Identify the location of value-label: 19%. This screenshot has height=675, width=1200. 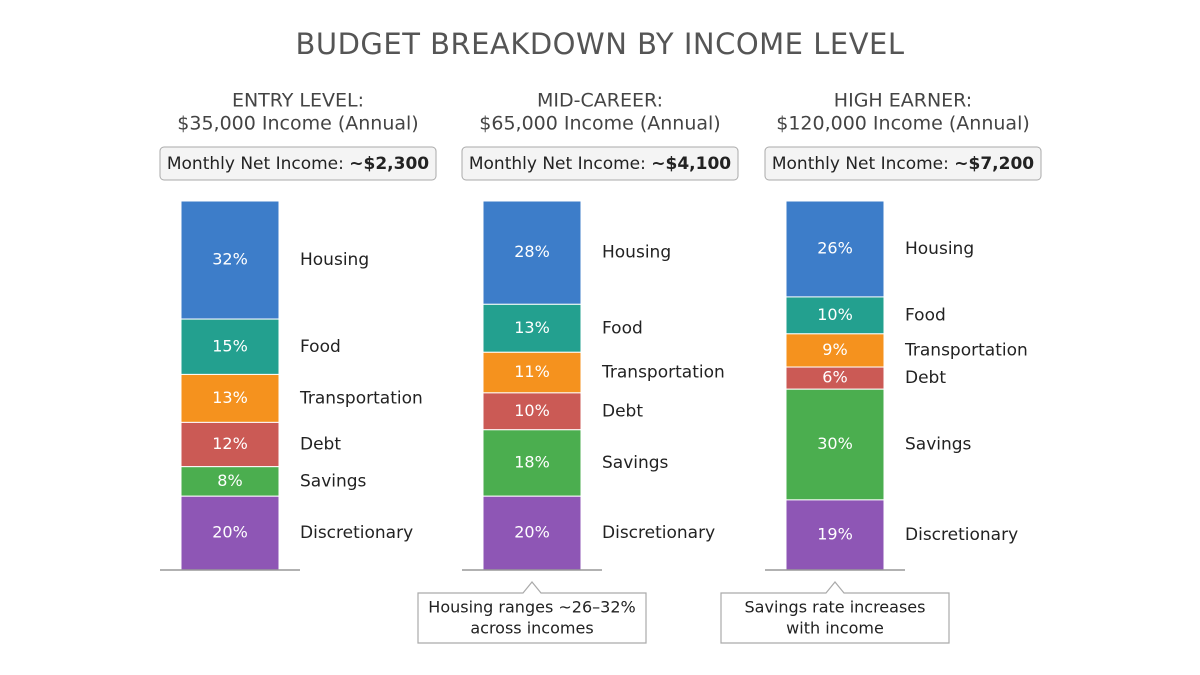
(835, 533).